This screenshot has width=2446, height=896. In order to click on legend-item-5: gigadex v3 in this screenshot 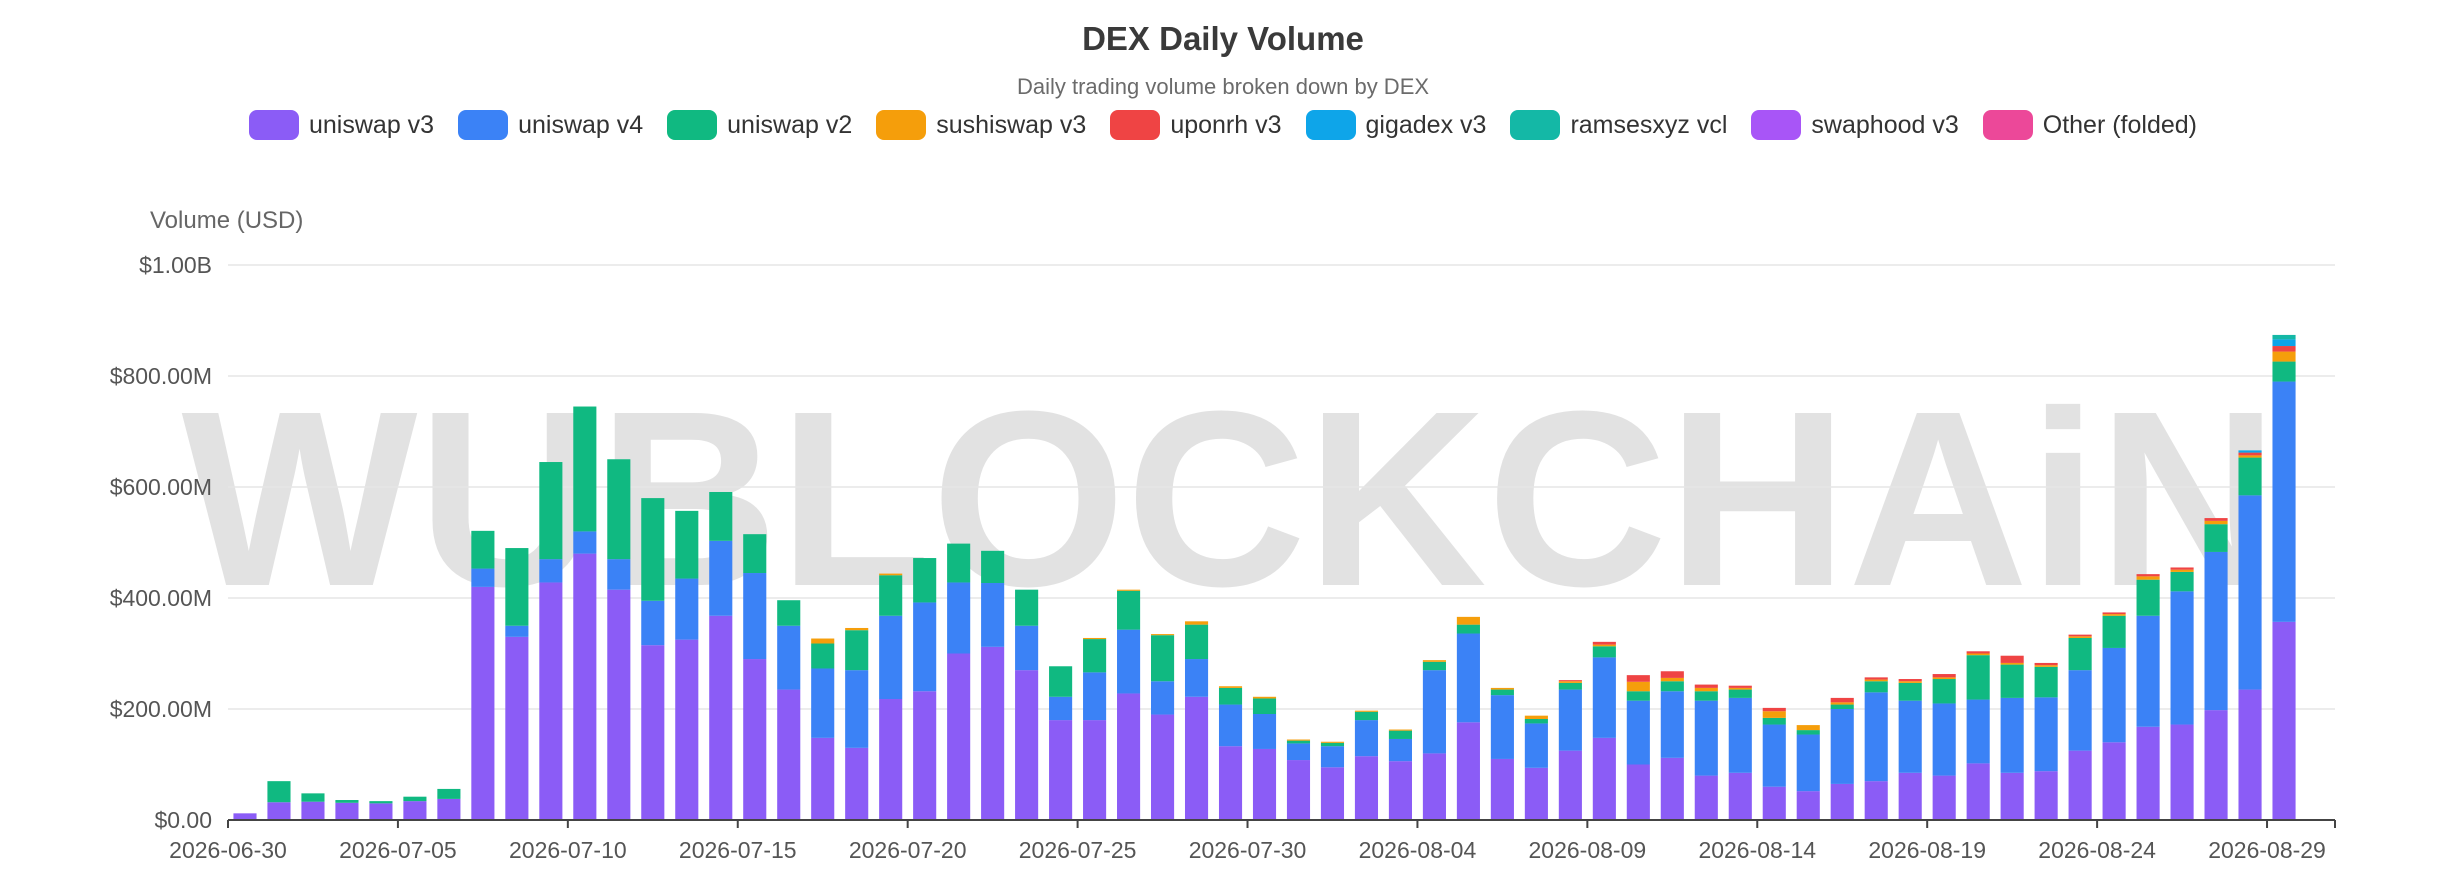, I will do `click(1395, 125)`.